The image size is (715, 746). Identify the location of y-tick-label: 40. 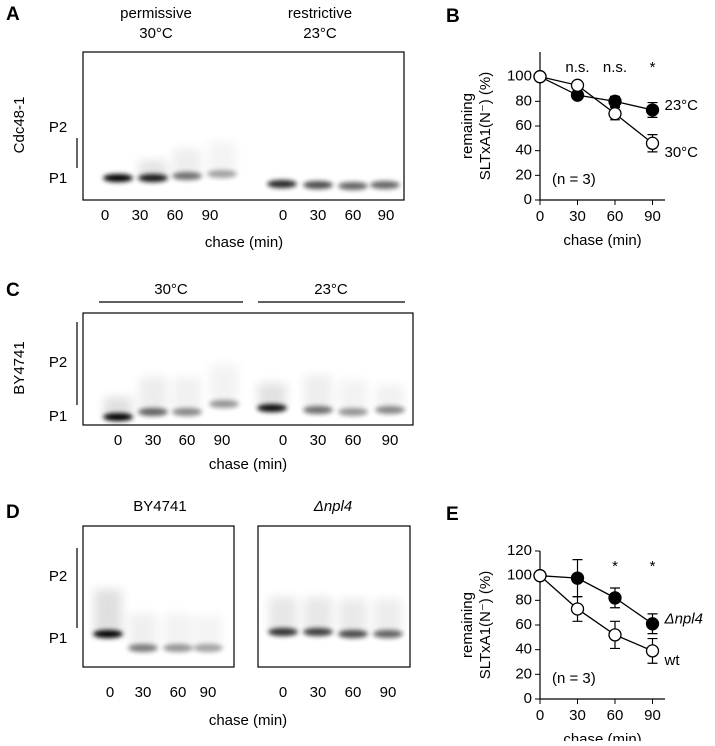
(523, 649).